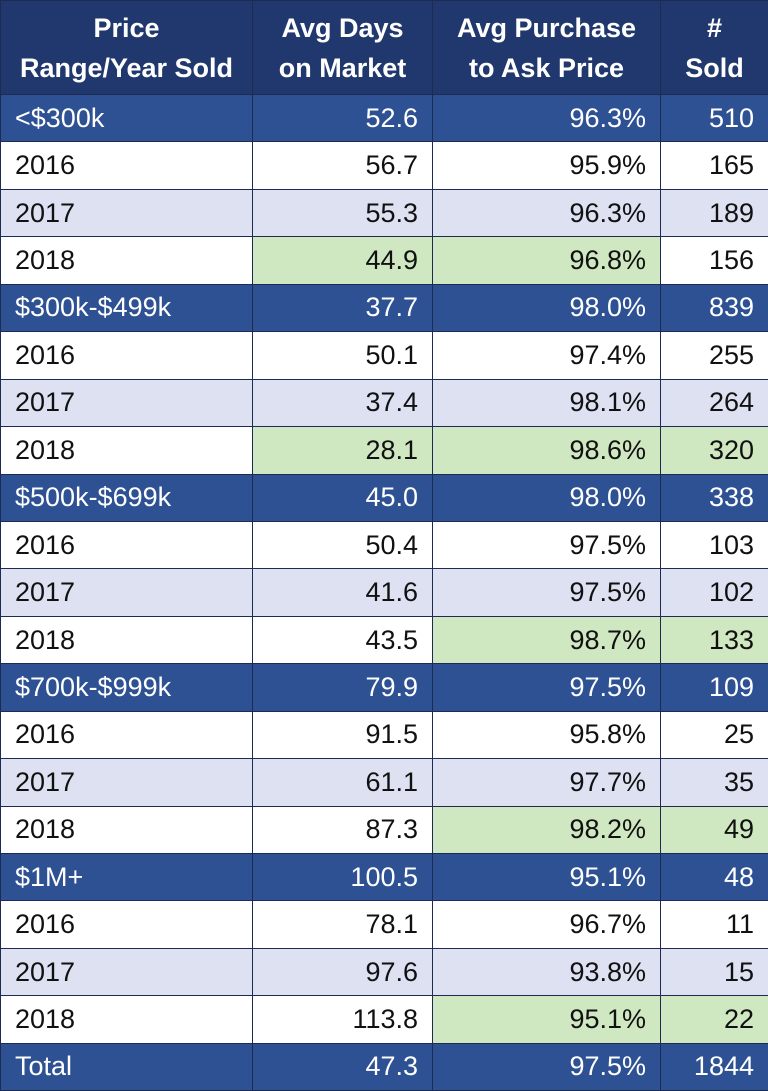 Image resolution: width=768 pixels, height=1091 pixels. I want to click on cell-label: <$300k, so click(127, 118).